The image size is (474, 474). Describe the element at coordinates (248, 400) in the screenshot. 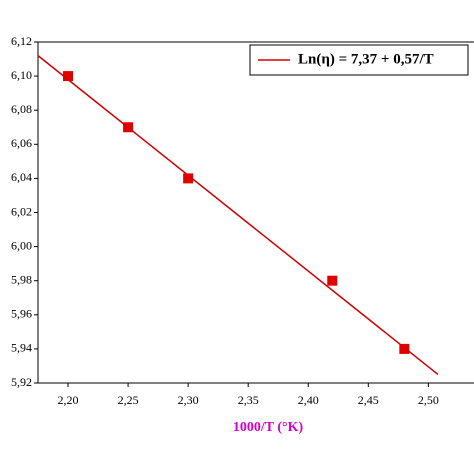

I see `x-tick-label: 2,35` at that location.